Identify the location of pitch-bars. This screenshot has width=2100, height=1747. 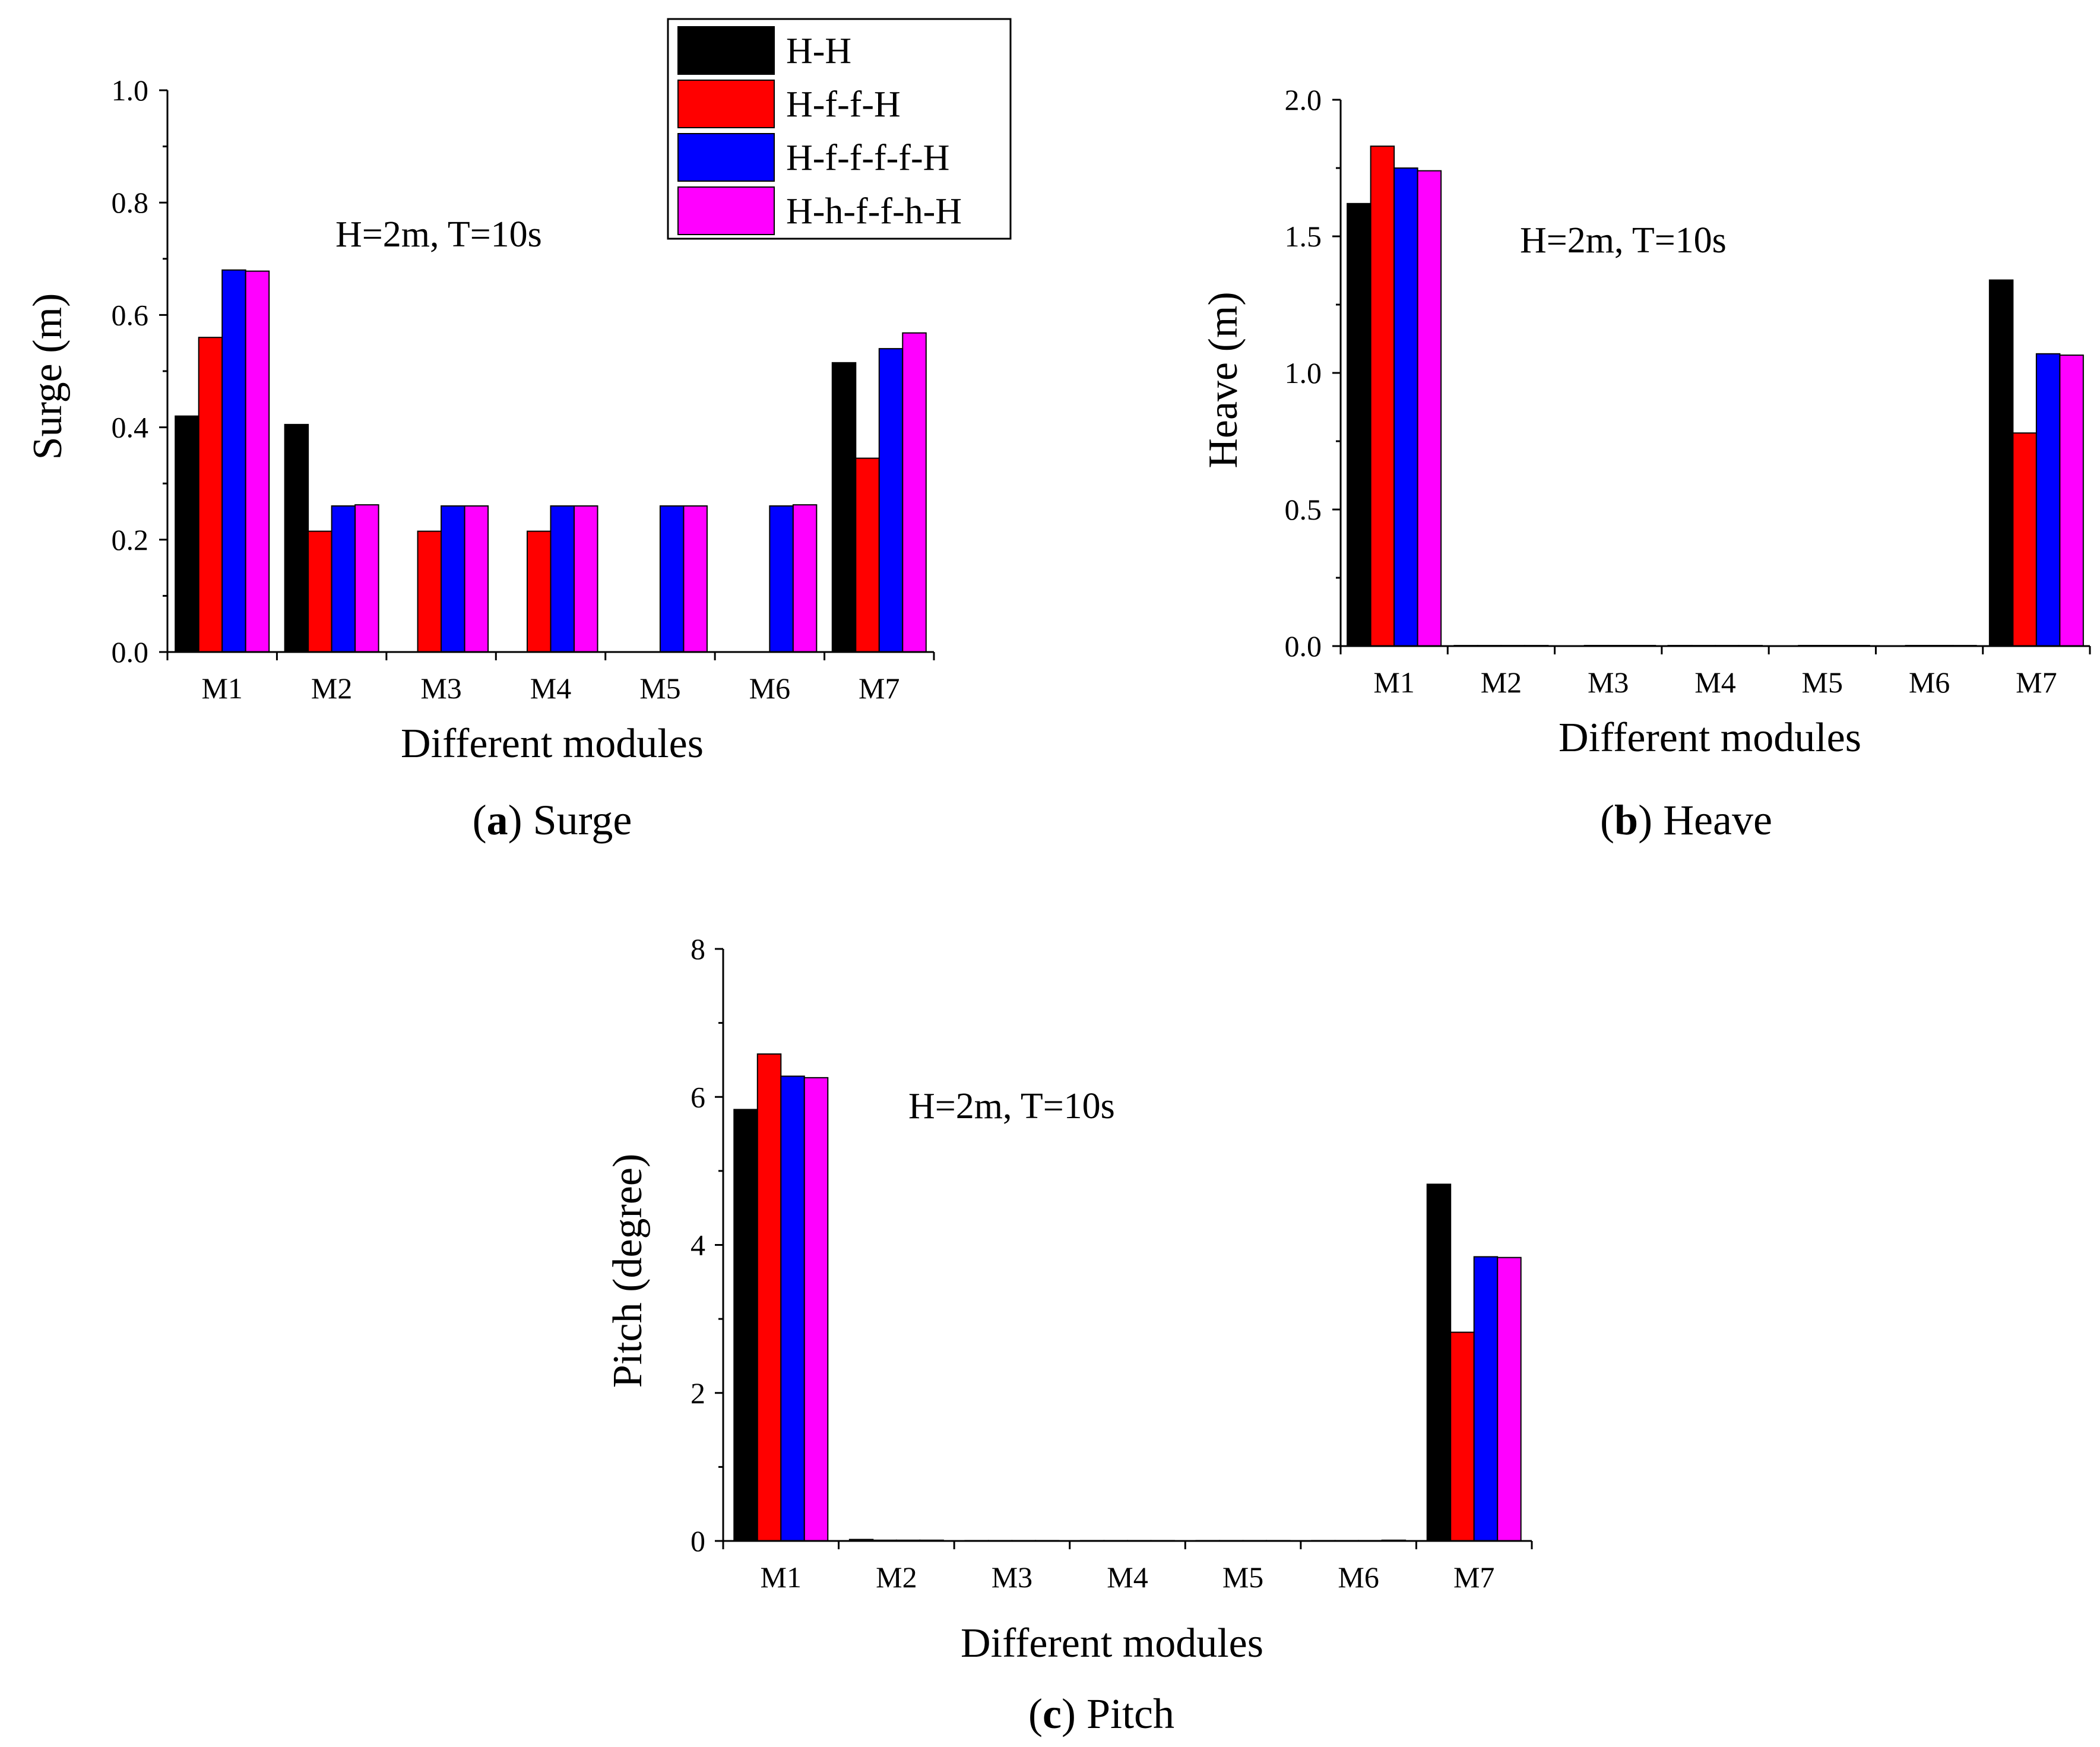
(1127, 1297).